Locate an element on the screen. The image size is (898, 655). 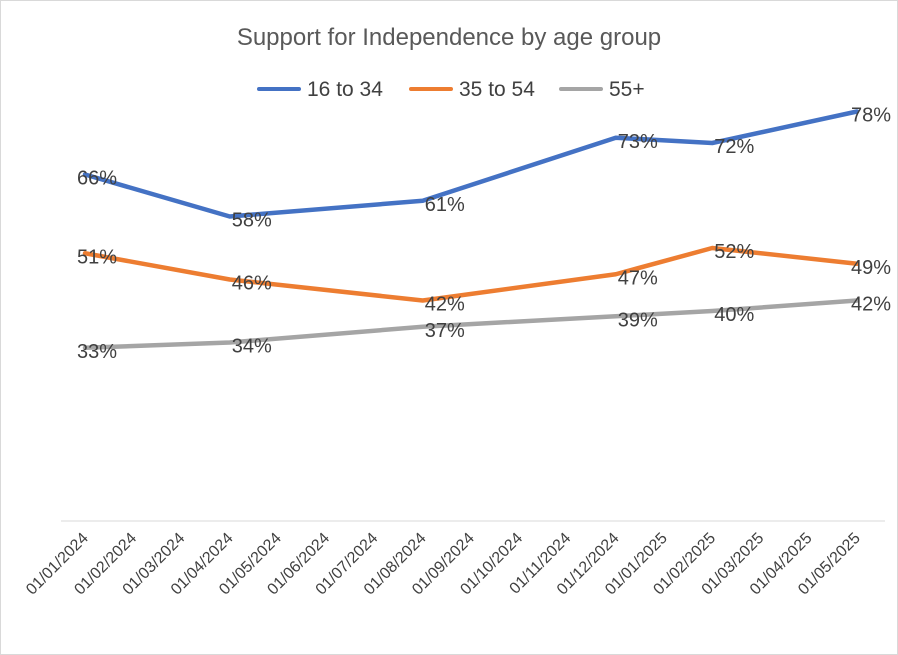
data-label: 33% is located at coordinates (97, 352).